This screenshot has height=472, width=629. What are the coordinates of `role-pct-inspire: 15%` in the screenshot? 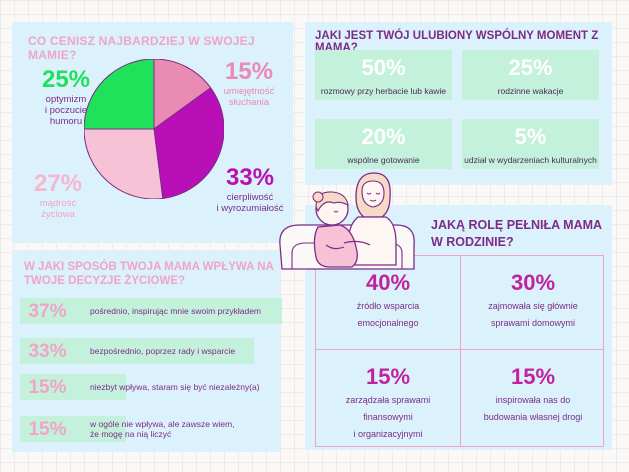 It's located at (533, 376).